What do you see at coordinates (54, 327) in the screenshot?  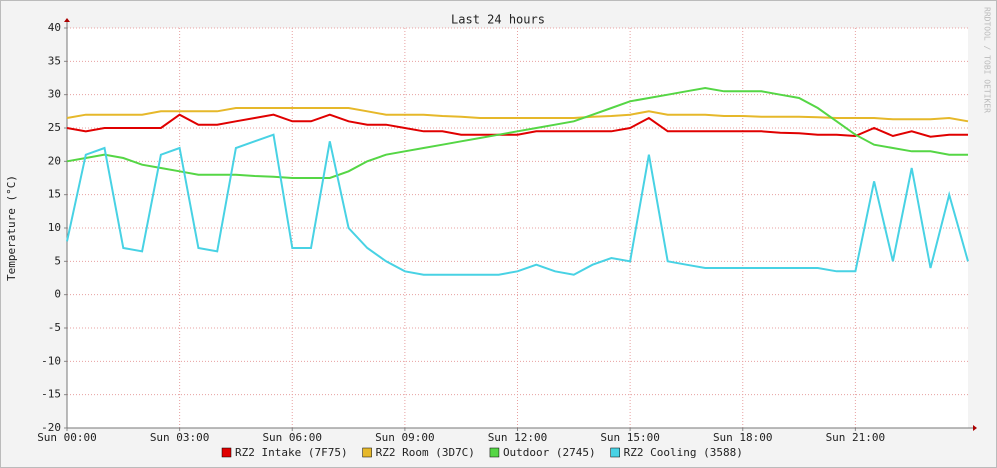 I see `y-tick-label: -5` at bounding box center [54, 327].